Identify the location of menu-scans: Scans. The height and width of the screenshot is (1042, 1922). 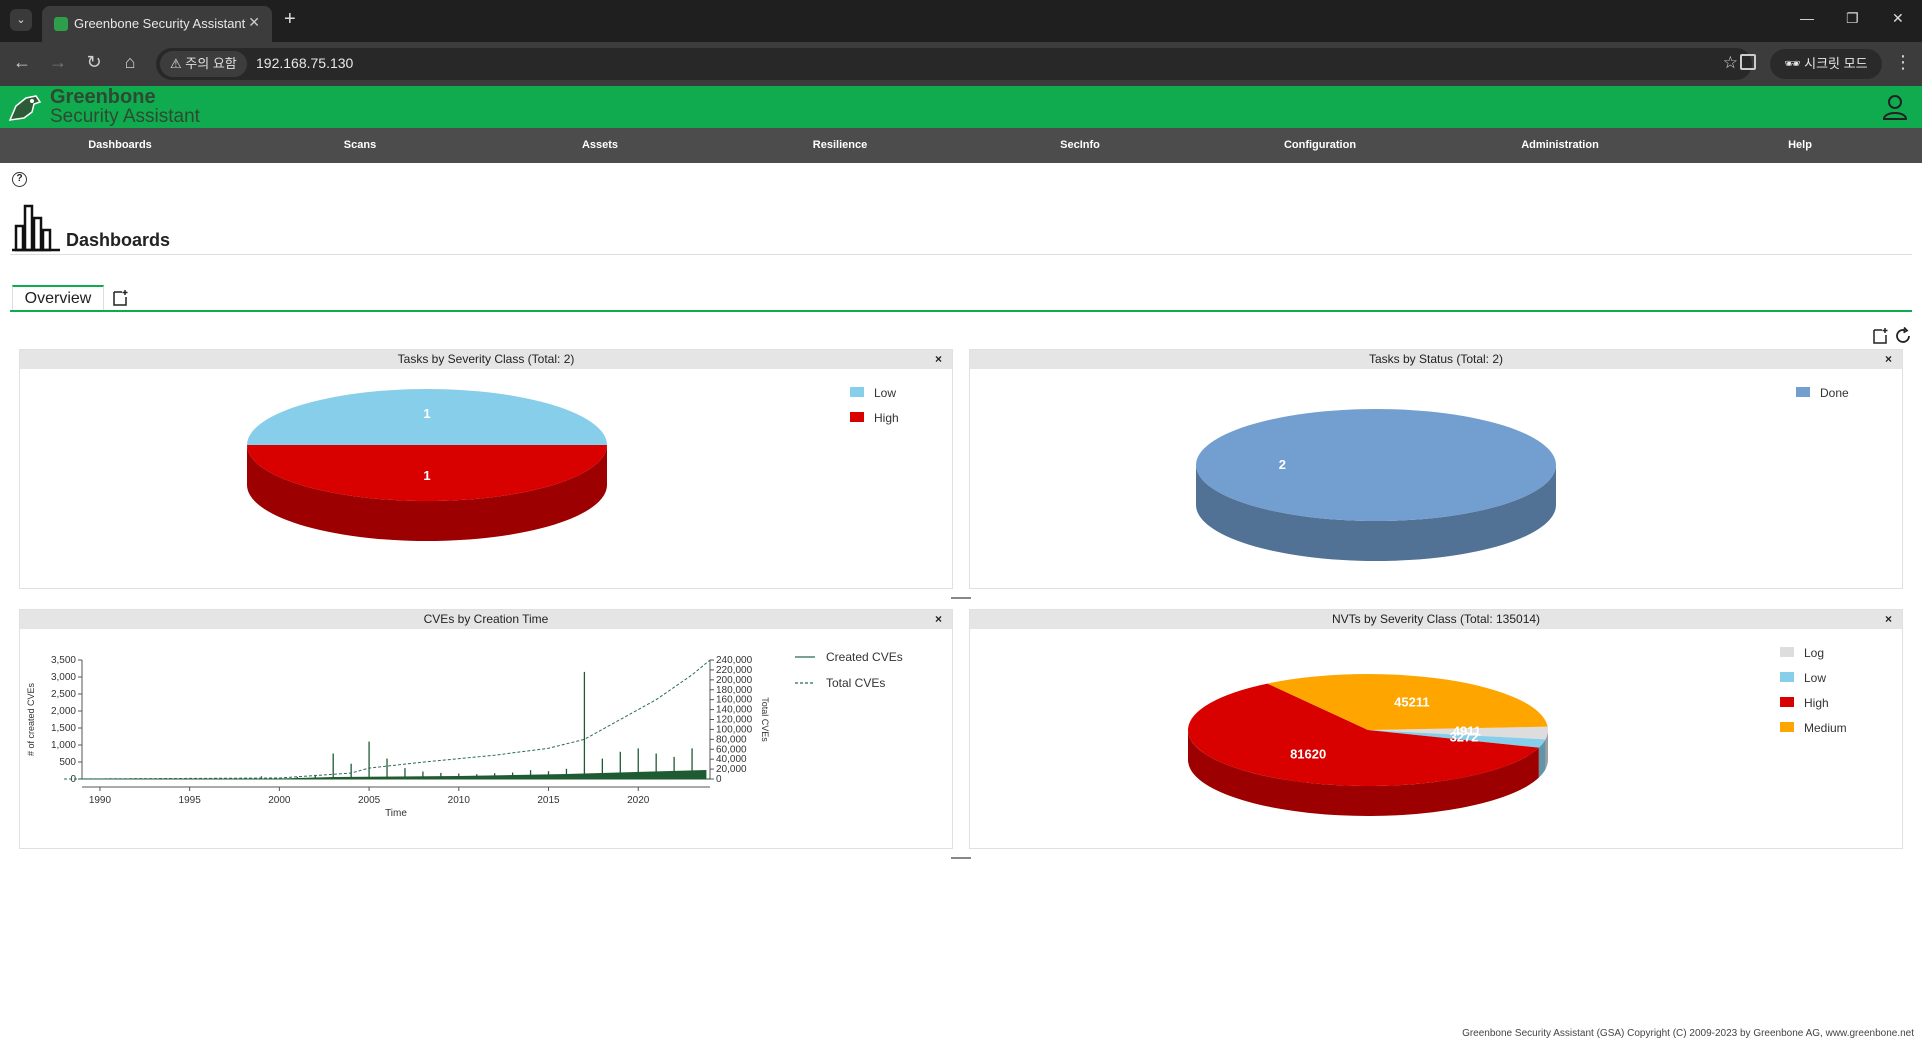
(360, 145).